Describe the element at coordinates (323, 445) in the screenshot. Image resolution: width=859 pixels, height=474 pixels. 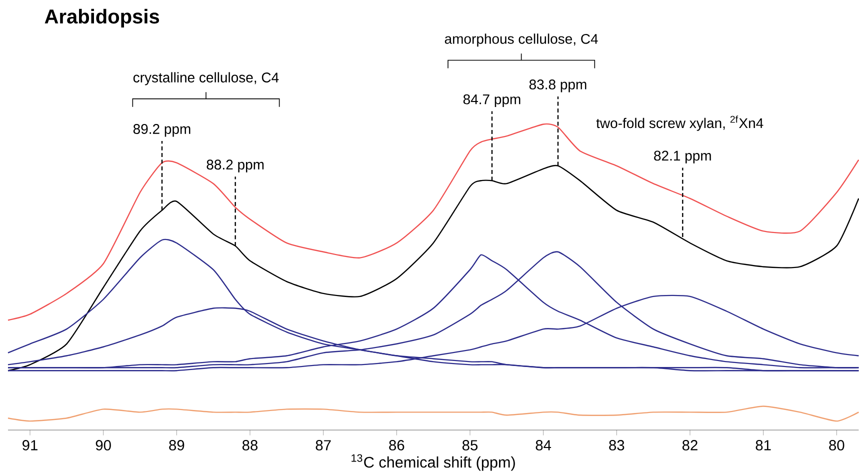
I see `x-tick-label: 87` at that location.